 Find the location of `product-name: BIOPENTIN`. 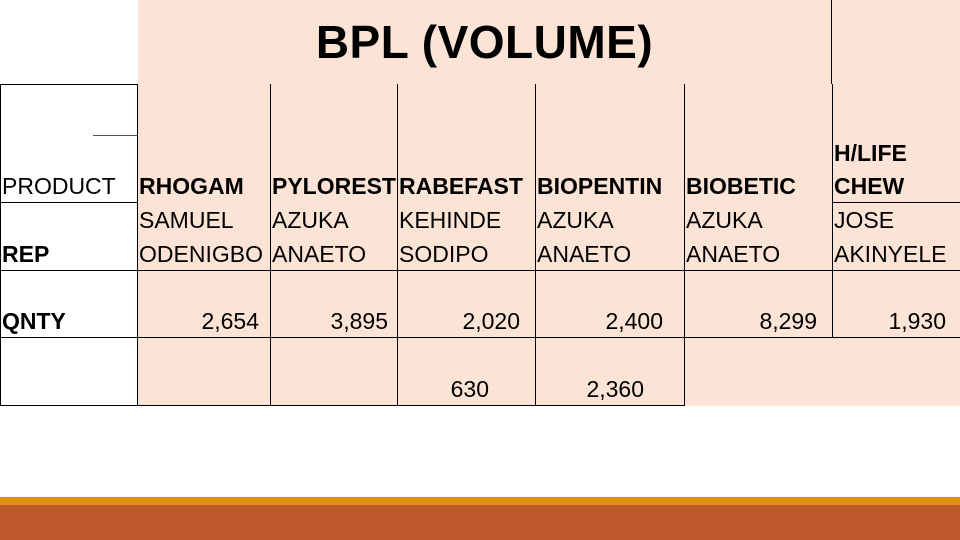

product-name: BIOPENTIN is located at coordinates (600, 186).